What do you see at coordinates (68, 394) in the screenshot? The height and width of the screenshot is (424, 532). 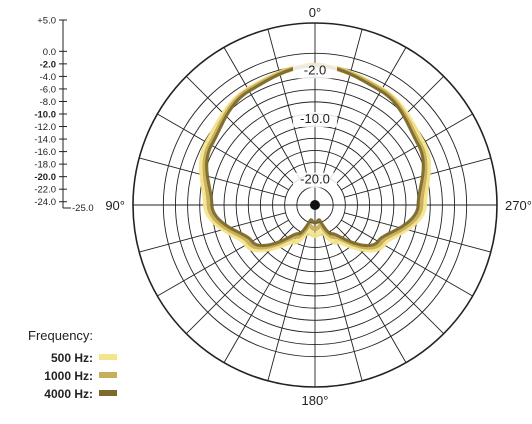 I see `legend-label: 4000 Hz:` at bounding box center [68, 394].